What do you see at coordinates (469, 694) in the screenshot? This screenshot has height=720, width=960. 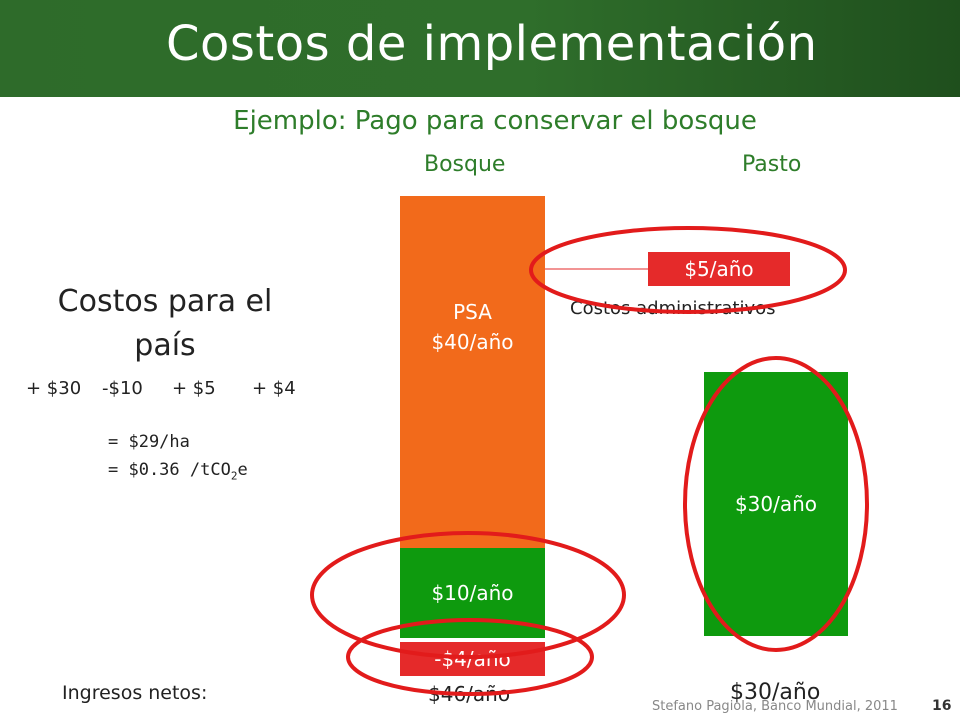 I see `net-income-bosque: $46/año` at bounding box center [469, 694].